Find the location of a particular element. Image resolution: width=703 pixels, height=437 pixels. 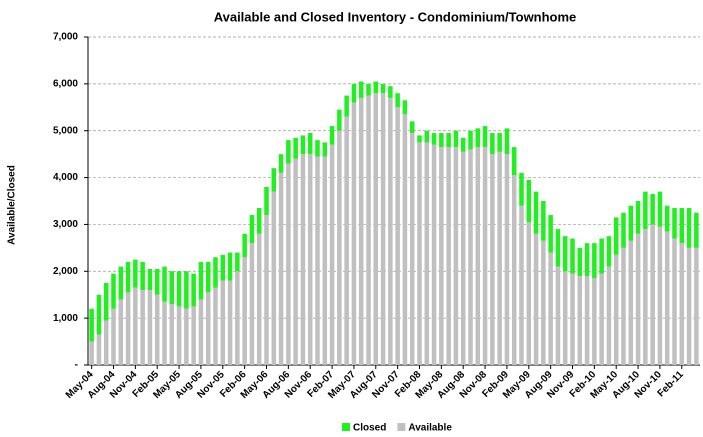

y-tick-label: - is located at coordinates (76, 365).